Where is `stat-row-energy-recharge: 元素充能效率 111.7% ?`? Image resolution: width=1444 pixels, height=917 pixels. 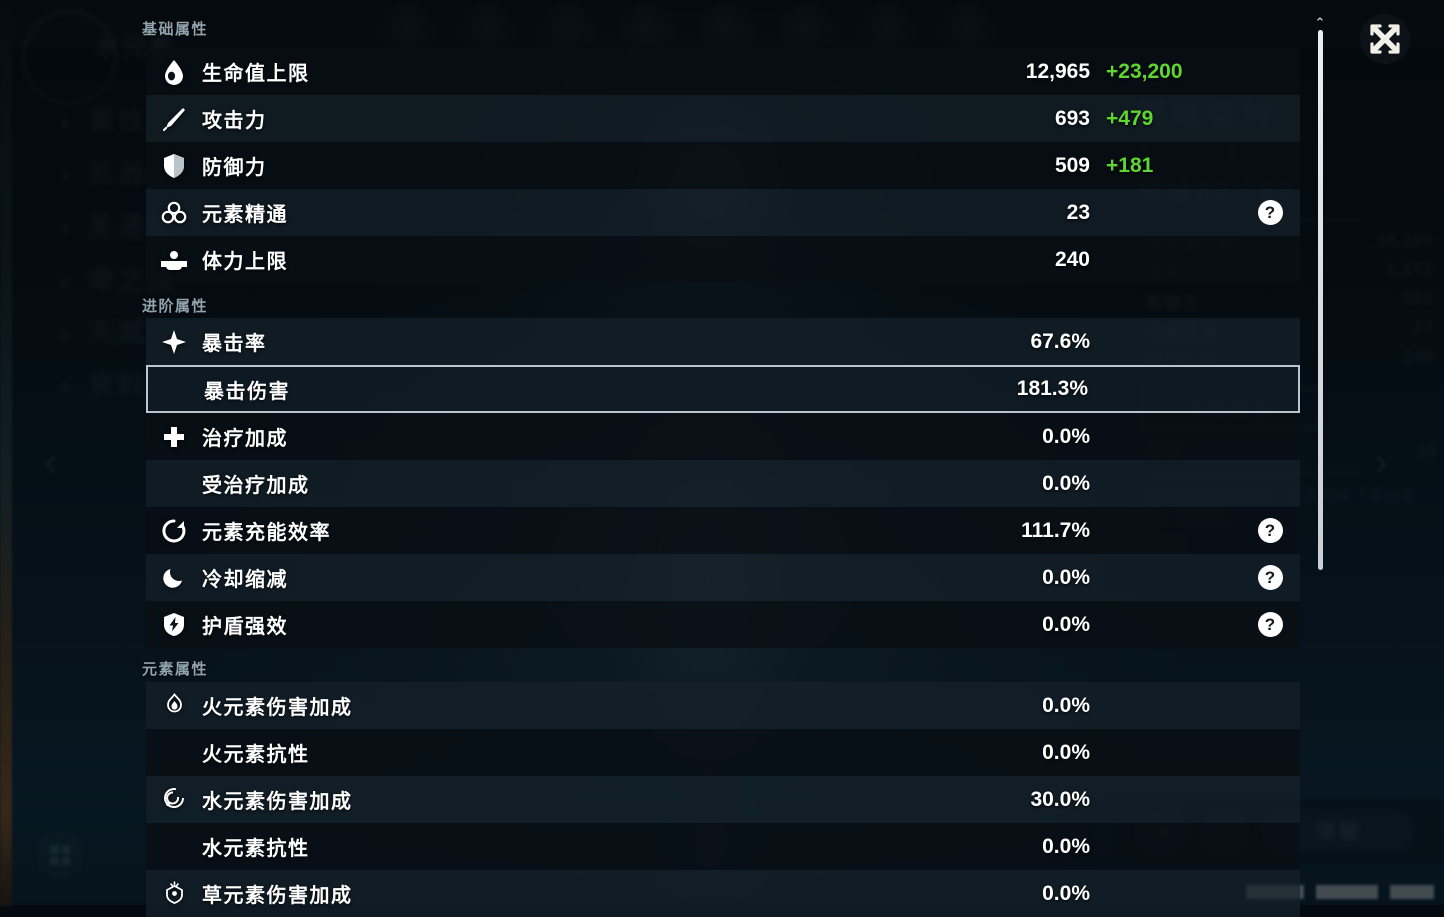
stat-row-energy-recharge: 元素充能效率 111.7% ? is located at coordinates (723, 530).